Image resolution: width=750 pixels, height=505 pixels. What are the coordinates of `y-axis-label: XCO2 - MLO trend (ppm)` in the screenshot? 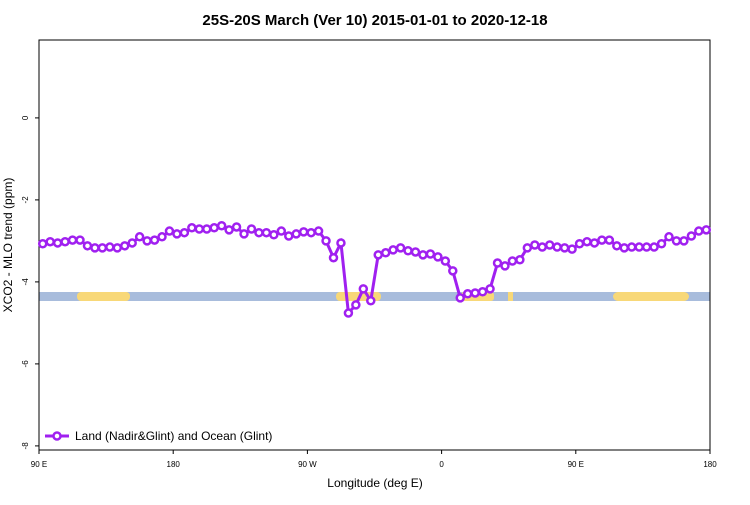 It's located at (8, 245).